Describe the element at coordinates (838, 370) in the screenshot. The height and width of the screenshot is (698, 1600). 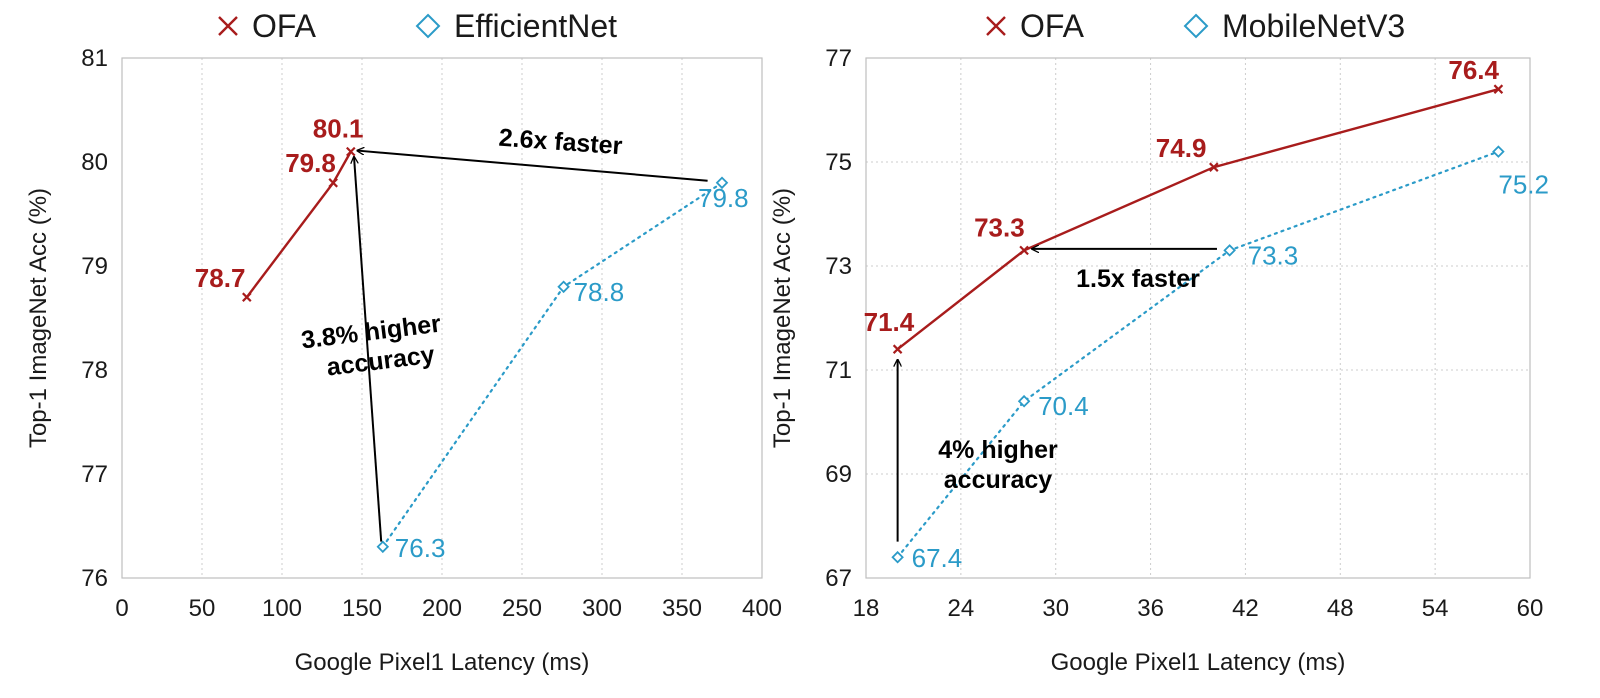
I see `y-tick-label: 71` at that location.